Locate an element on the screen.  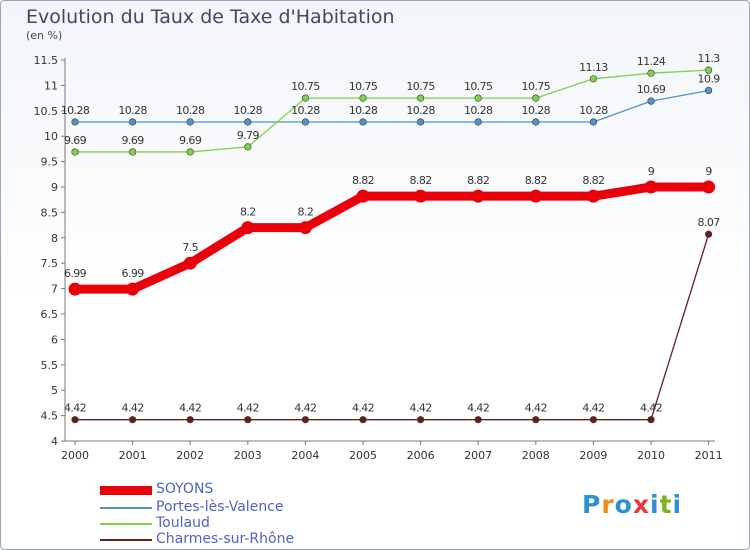
data-label: 7.5 is located at coordinates (190, 247).